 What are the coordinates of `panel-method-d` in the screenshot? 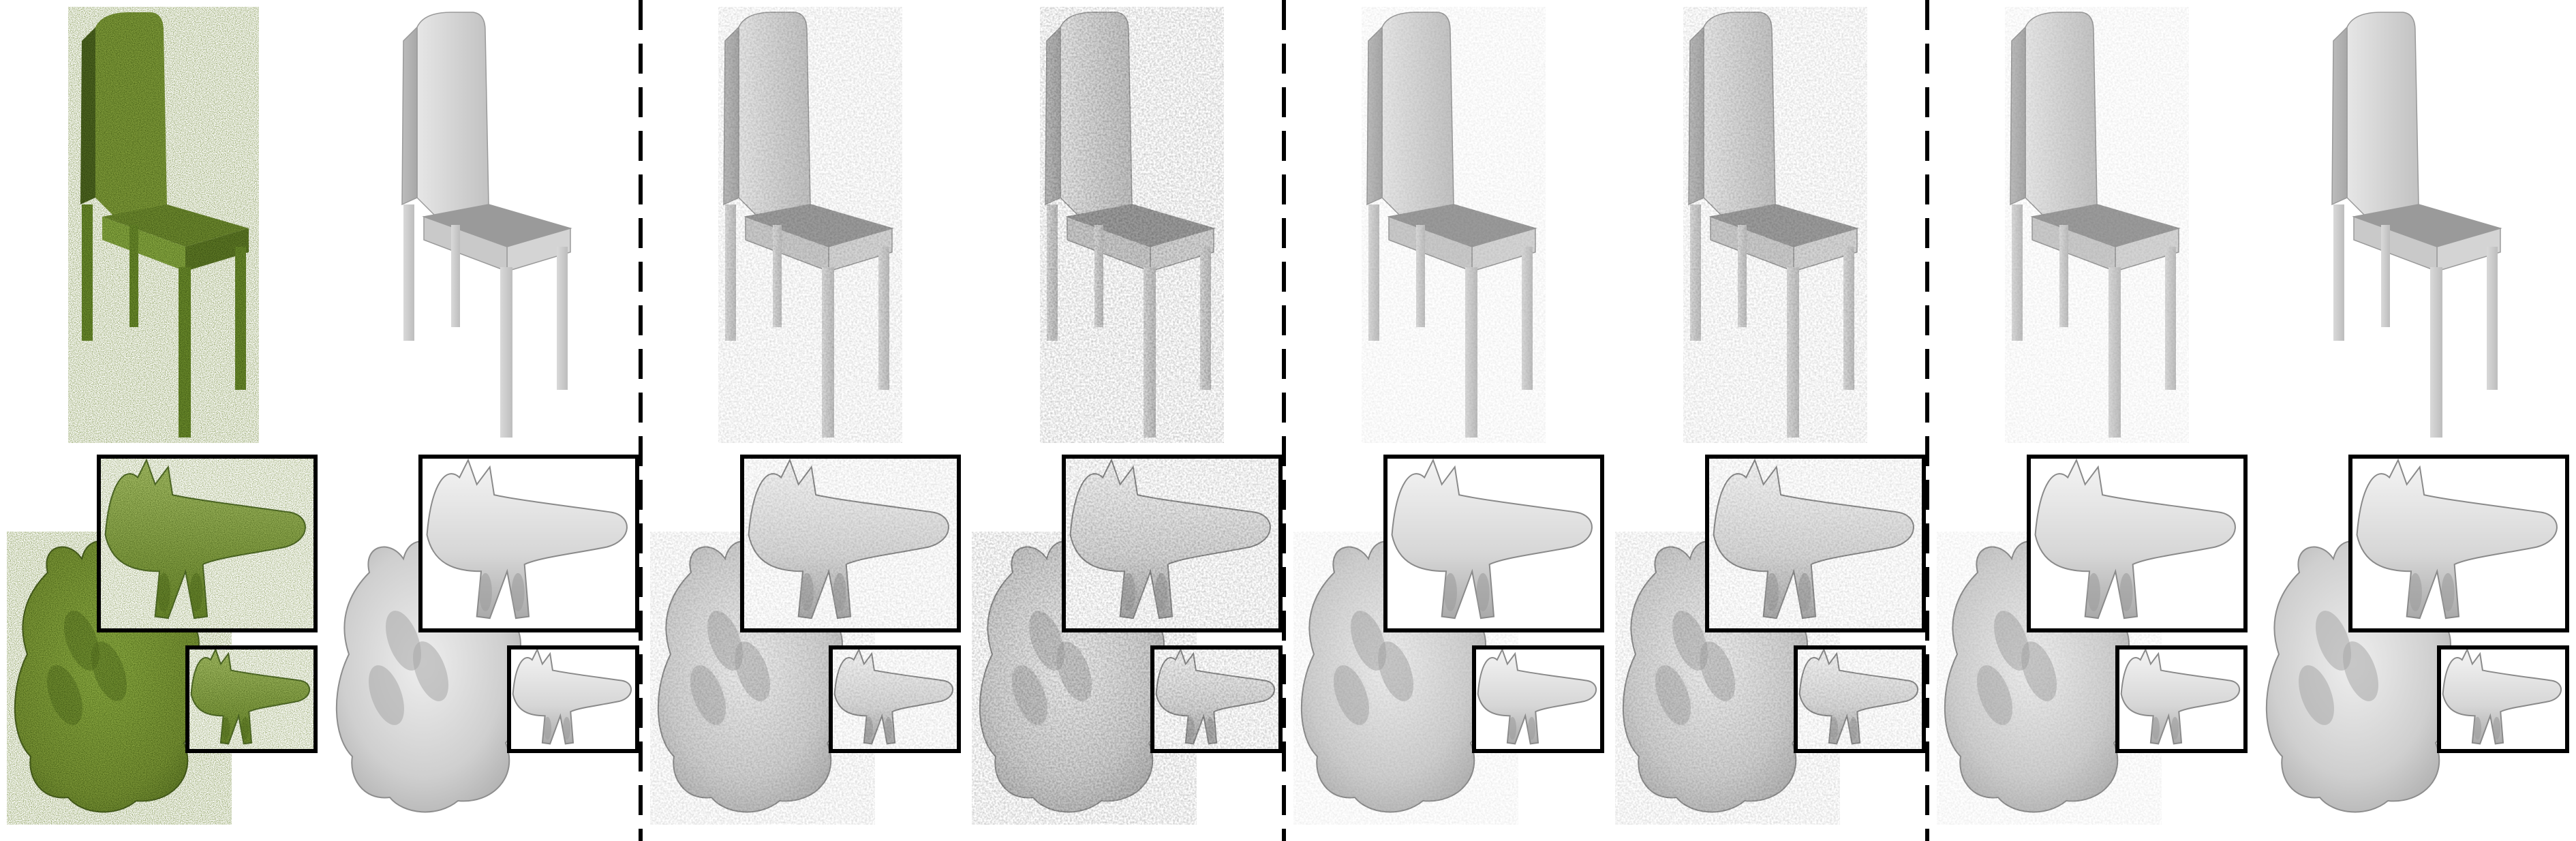 It's located at (1770, 416).